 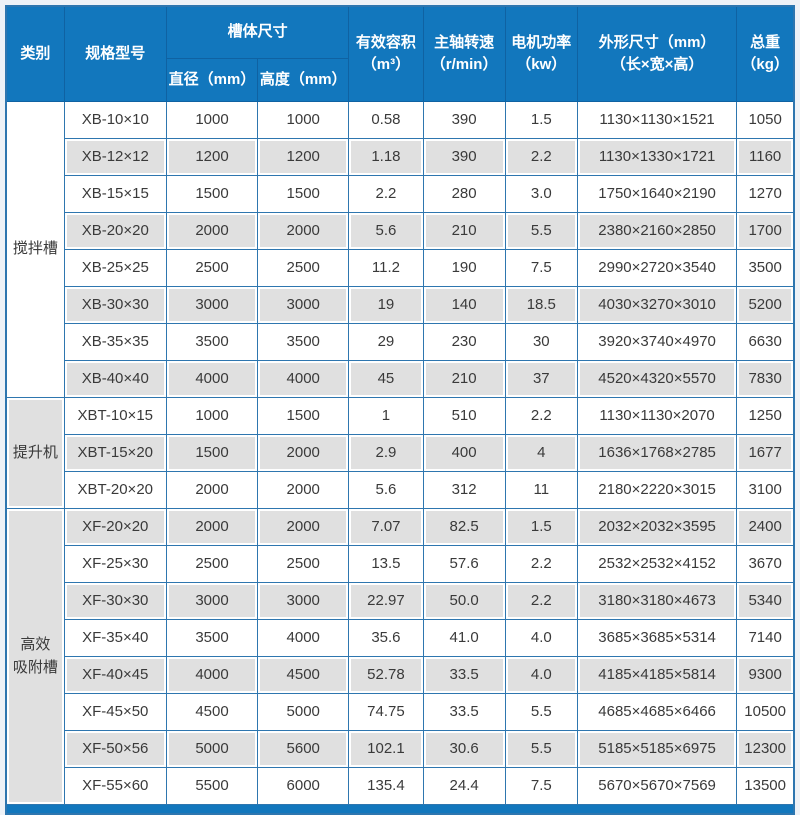 What do you see at coordinates (115, 711) in the screenshot?
I see `cell-model: XF-45×50` at bounding box center [115, 711].